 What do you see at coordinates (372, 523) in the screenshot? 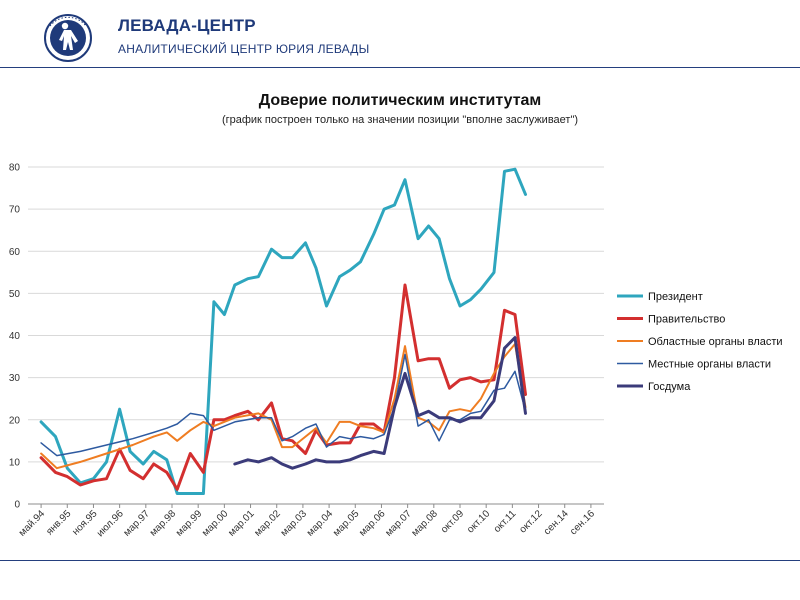
I see `x-tick-label: мар.06` at bounding box center [372, 523].